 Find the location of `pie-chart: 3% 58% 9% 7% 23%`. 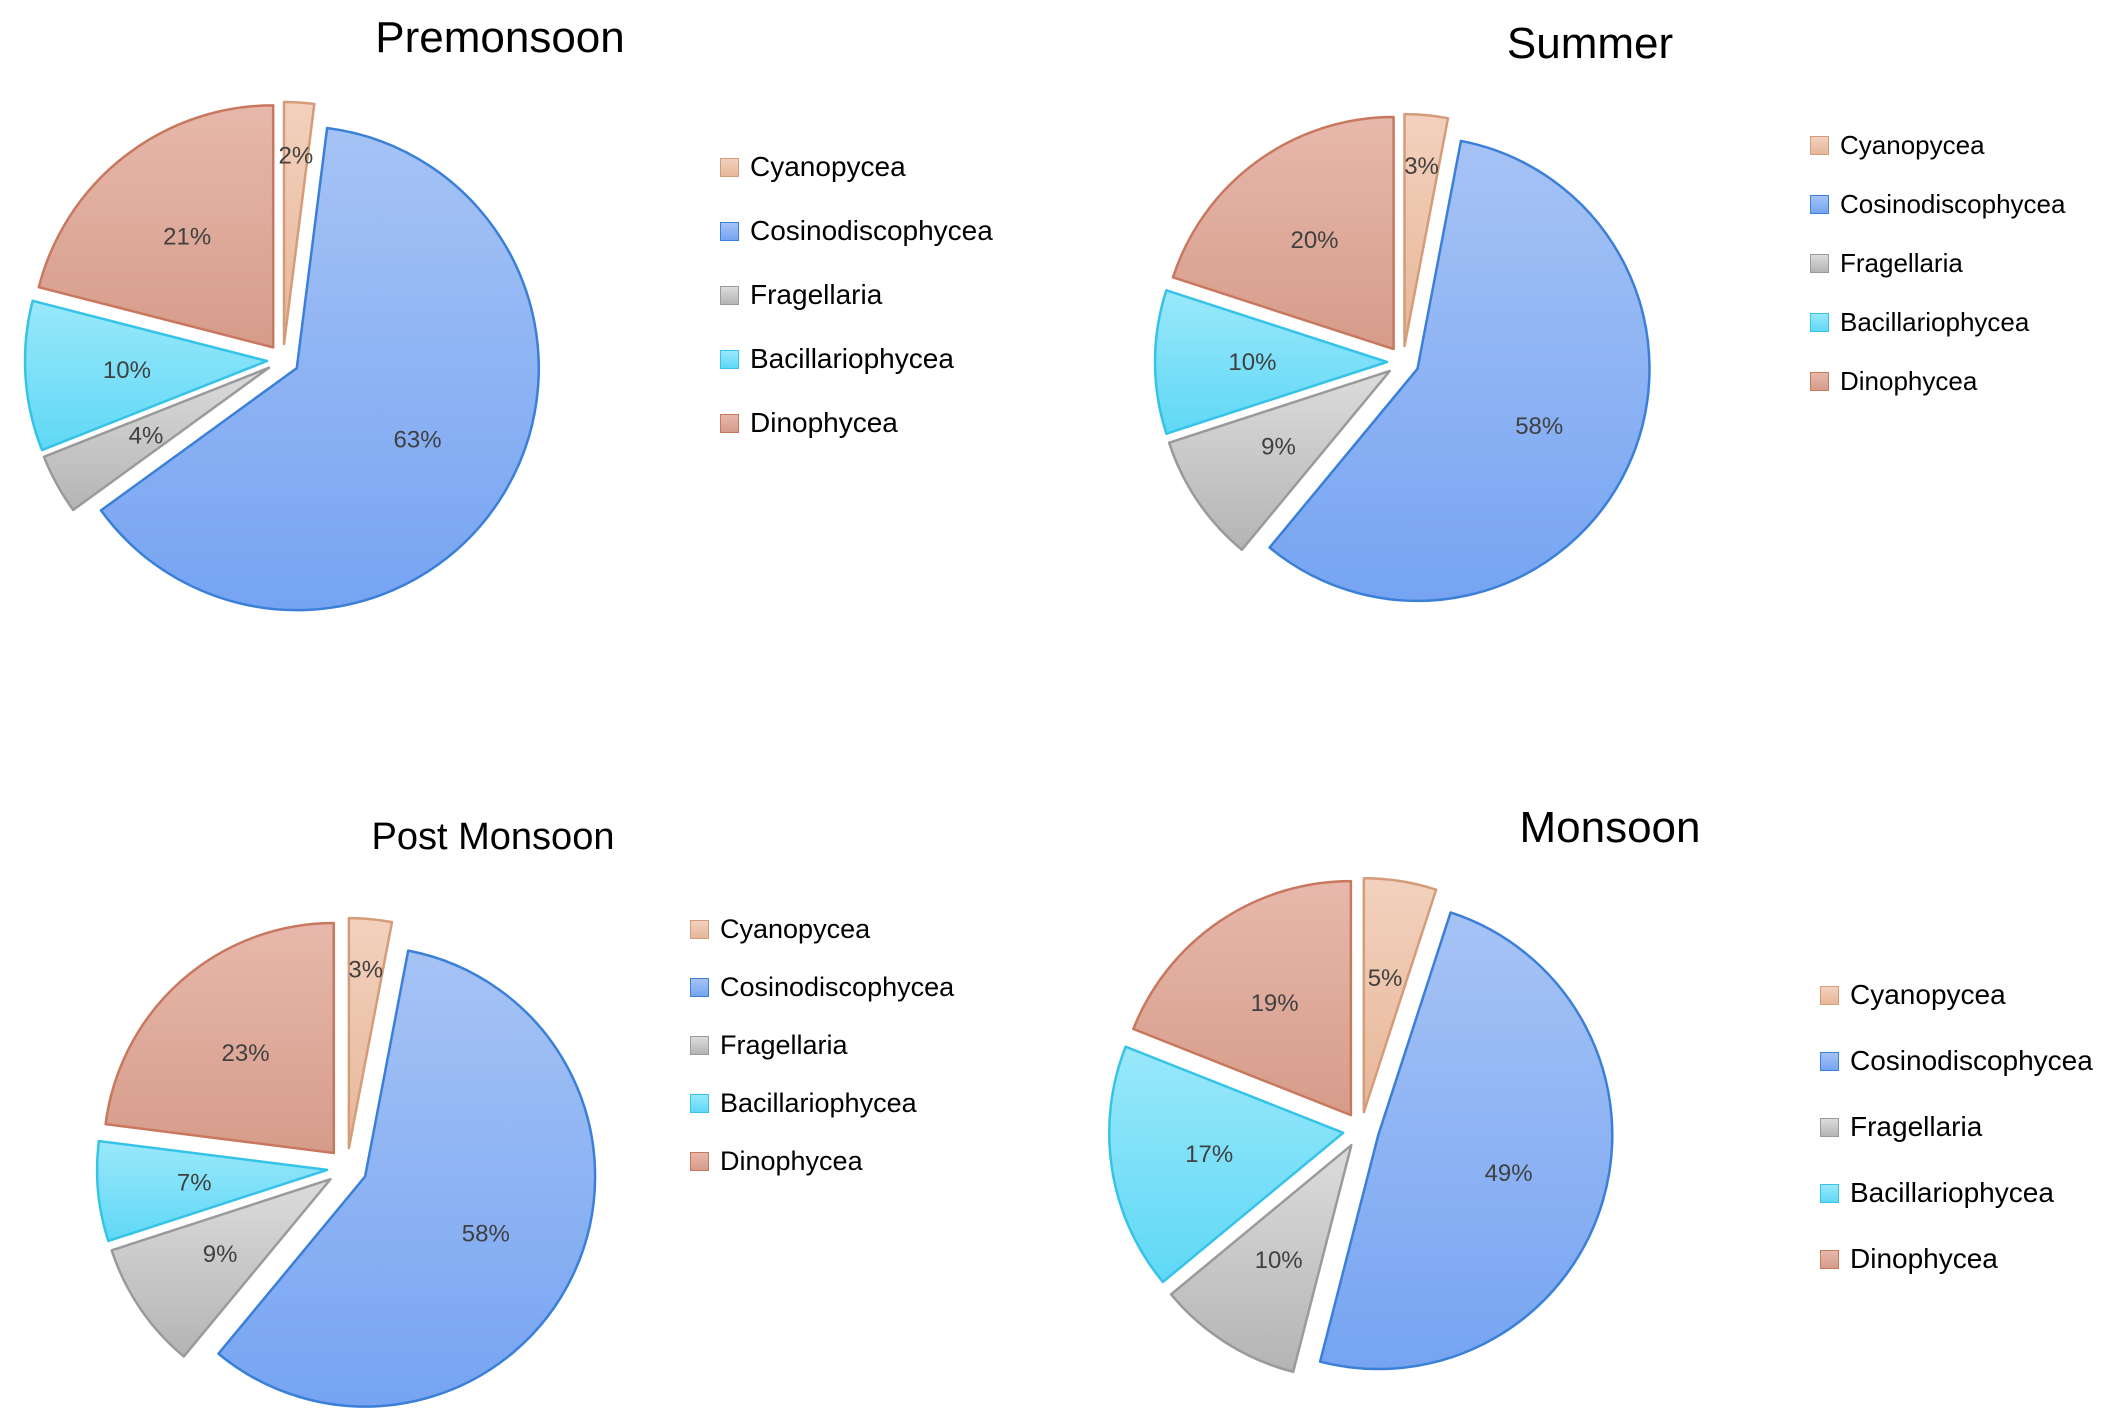

pie-chart: 3% 58% 9% 7% 23% is located at coordinates (346, 1162).